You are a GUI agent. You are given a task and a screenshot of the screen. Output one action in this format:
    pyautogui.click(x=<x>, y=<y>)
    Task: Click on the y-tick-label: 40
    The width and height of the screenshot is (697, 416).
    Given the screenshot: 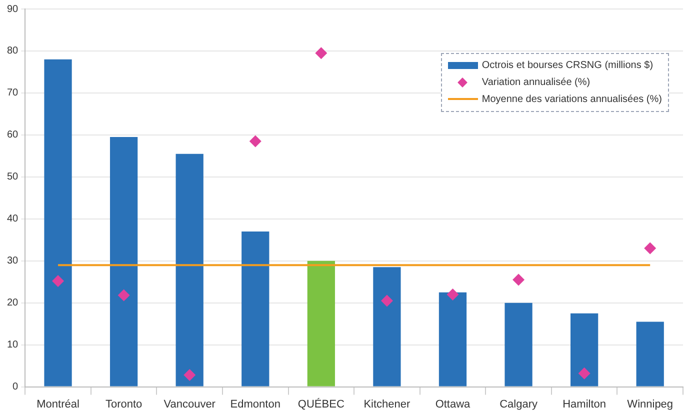 What is the action you would take?
    pyautogui.click(x=13, y=219)
    